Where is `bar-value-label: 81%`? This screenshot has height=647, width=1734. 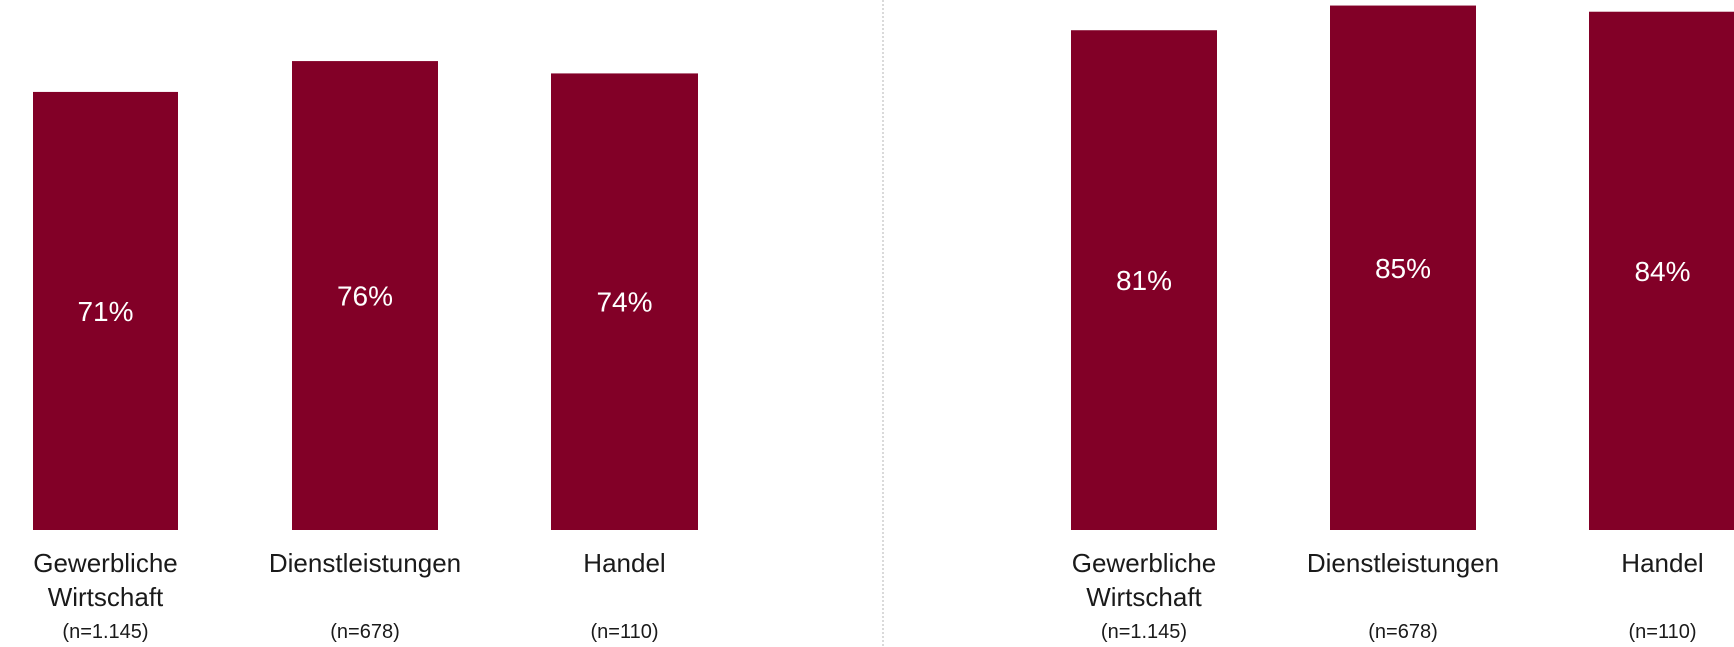
bar-value-label: 81% is located at coordinates (1144, 280).